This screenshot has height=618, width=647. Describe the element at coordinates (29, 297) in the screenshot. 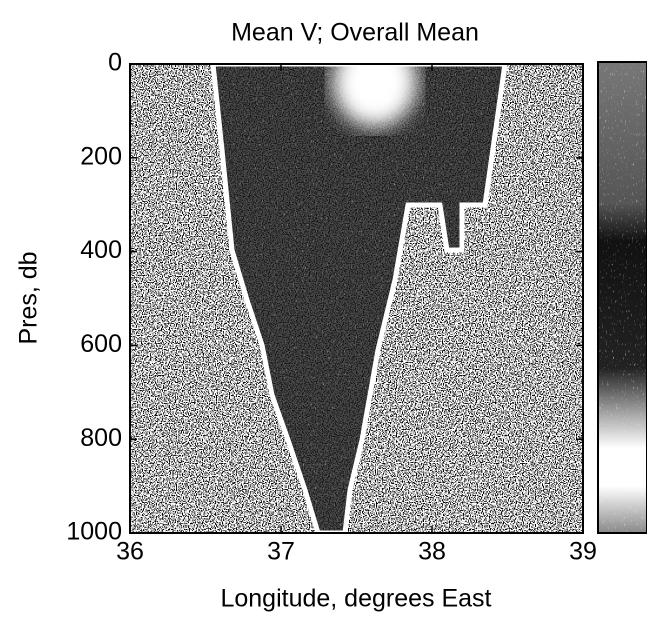

I see `y-axis-label: Pres, db` at that location.